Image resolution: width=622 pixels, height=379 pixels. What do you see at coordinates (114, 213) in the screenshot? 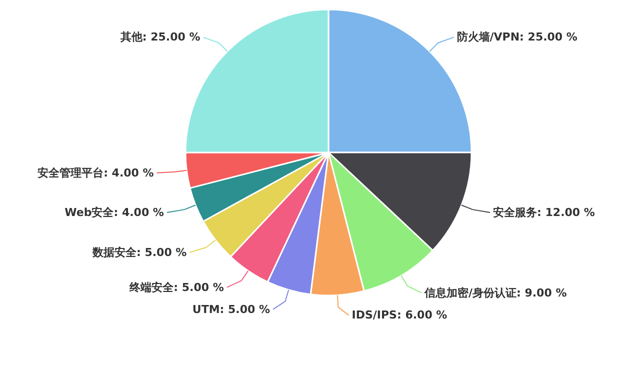
I see `slice-label: Web安全: 4.00 %` at bounding box center [114, 213].